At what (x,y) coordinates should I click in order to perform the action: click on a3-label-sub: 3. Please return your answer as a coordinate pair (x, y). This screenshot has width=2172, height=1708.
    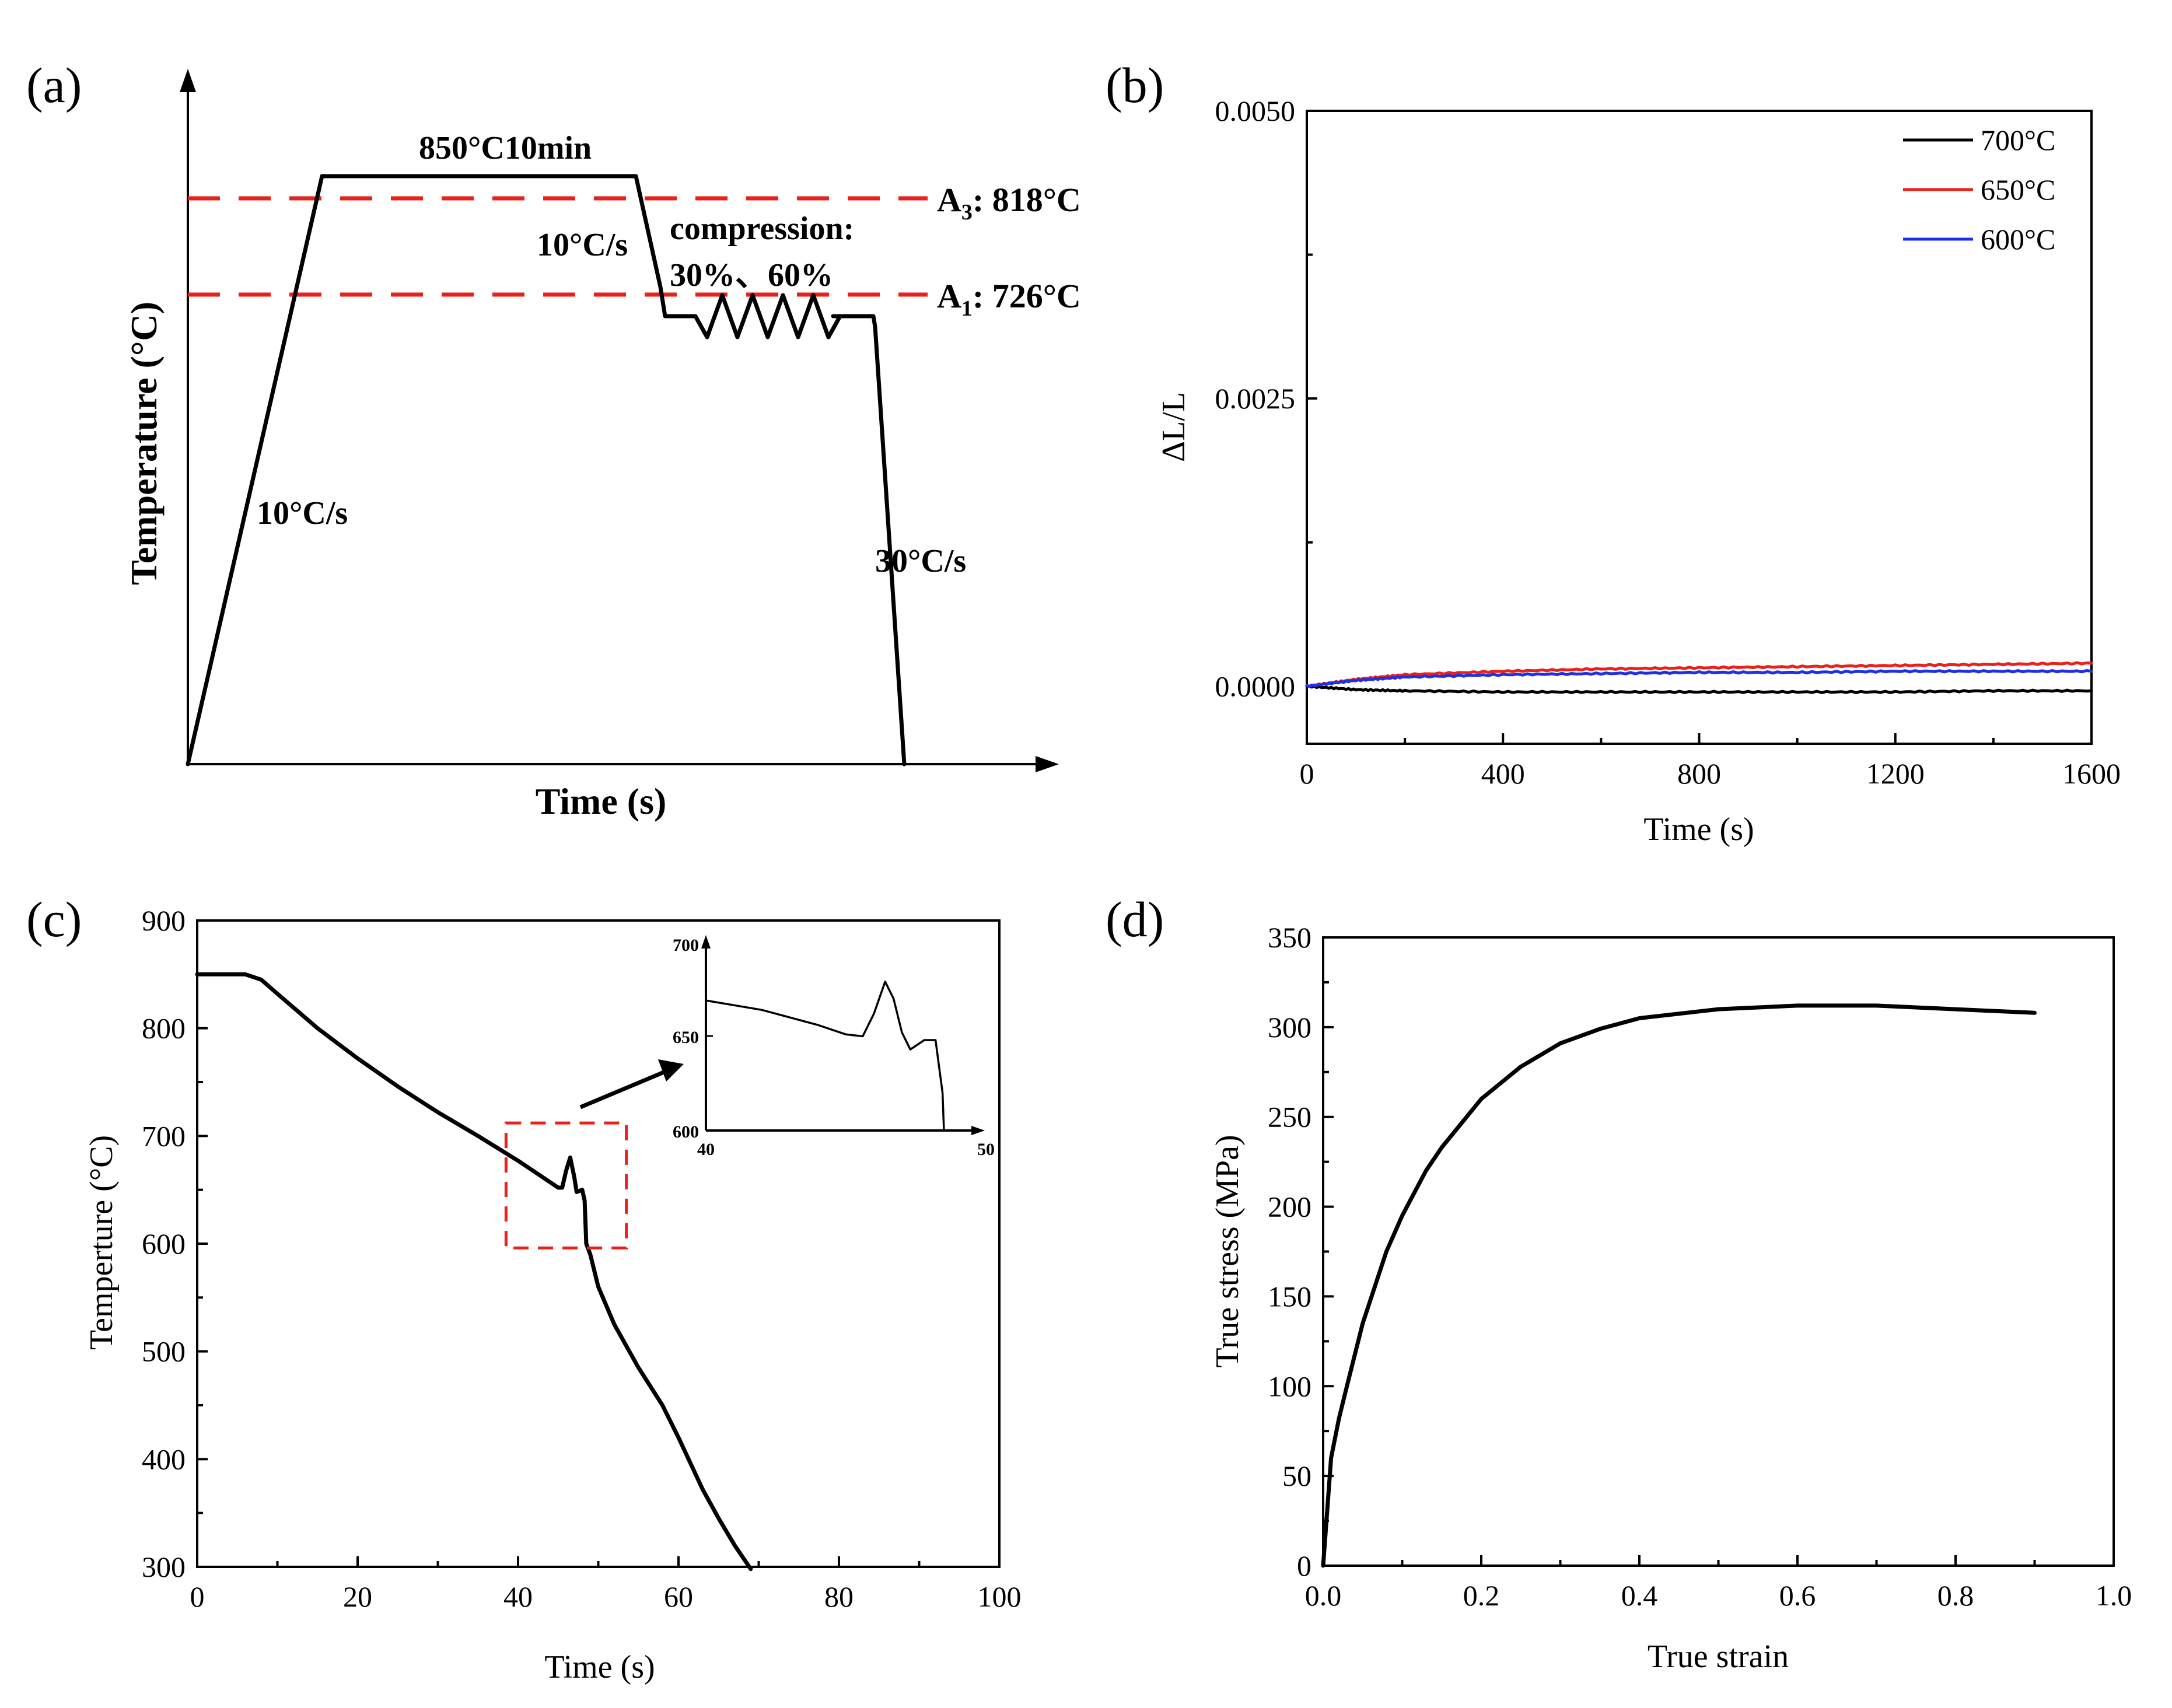
    Looking at the image, I should click on (967, 212).